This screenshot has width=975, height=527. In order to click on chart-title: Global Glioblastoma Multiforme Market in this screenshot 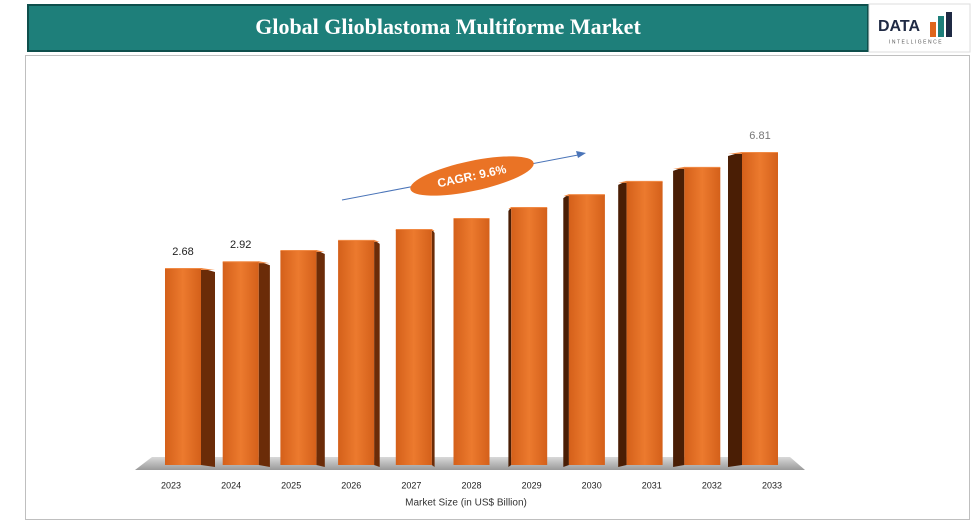, I will do `click(448, 26)`.